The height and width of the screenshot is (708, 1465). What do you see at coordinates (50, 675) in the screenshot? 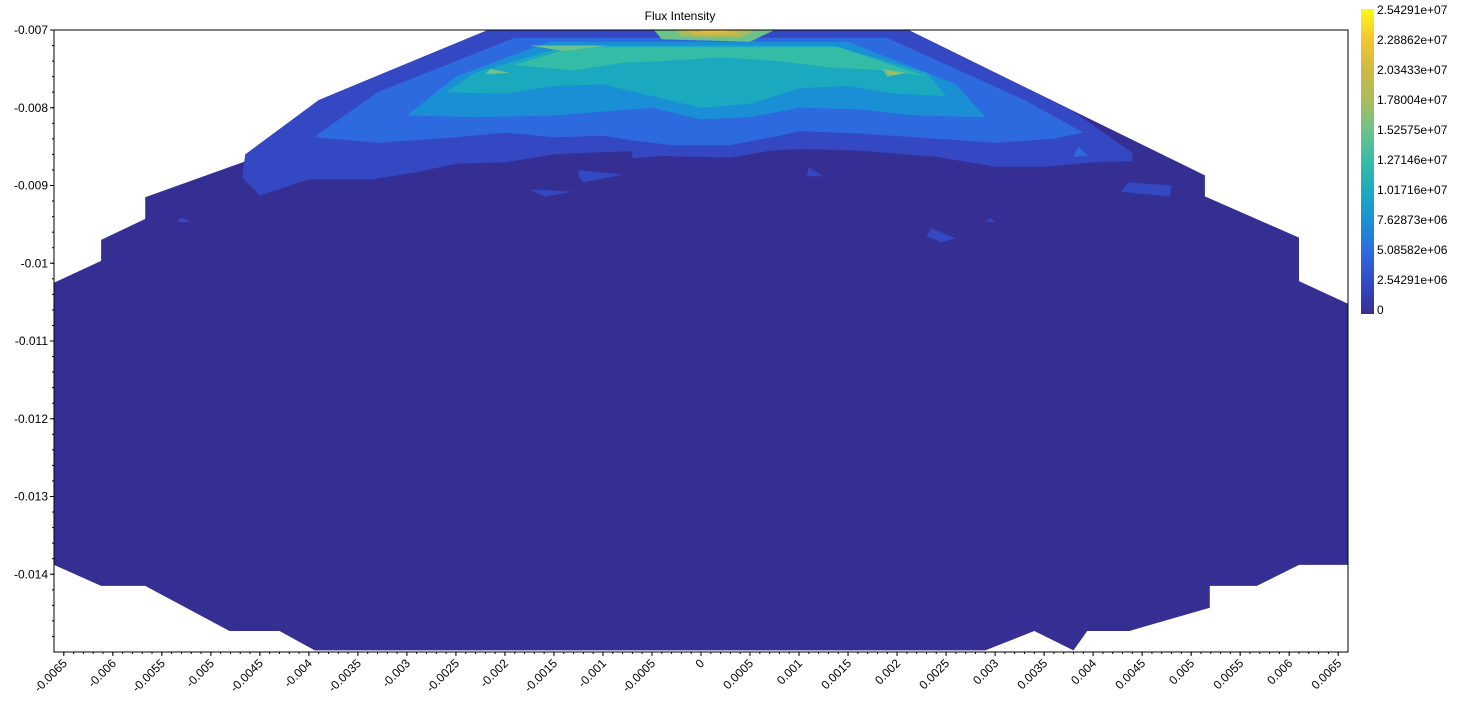
I see `x-tick-label: -0.0065` at bounding box center [50, 675].